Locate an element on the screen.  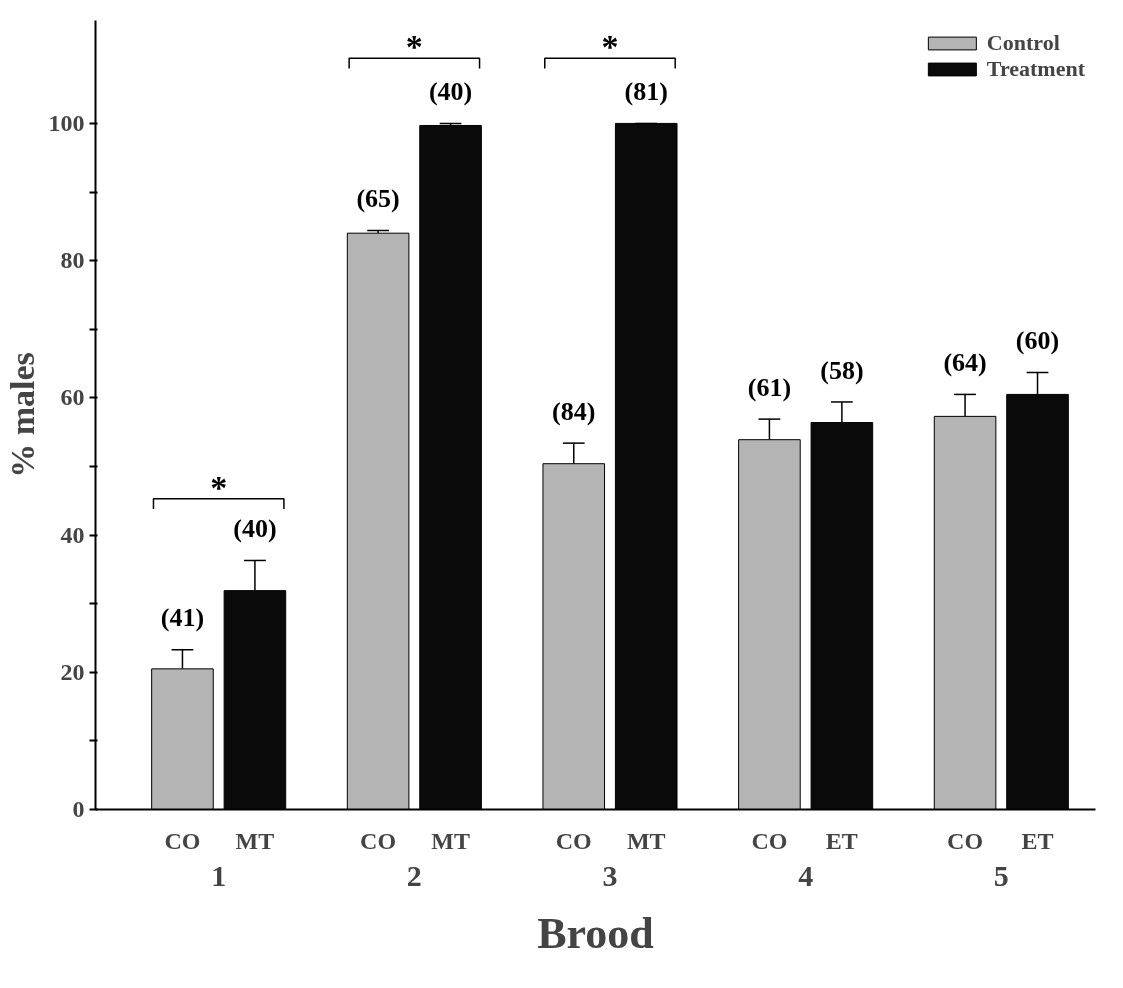
text: 2 is located at coordinates (414, 875).